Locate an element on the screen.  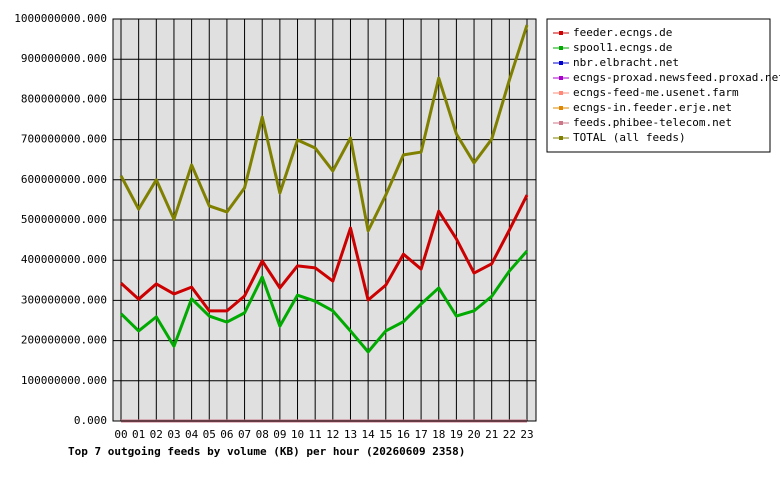
x-tick-label: 11 is located at coordinates (315, 434).